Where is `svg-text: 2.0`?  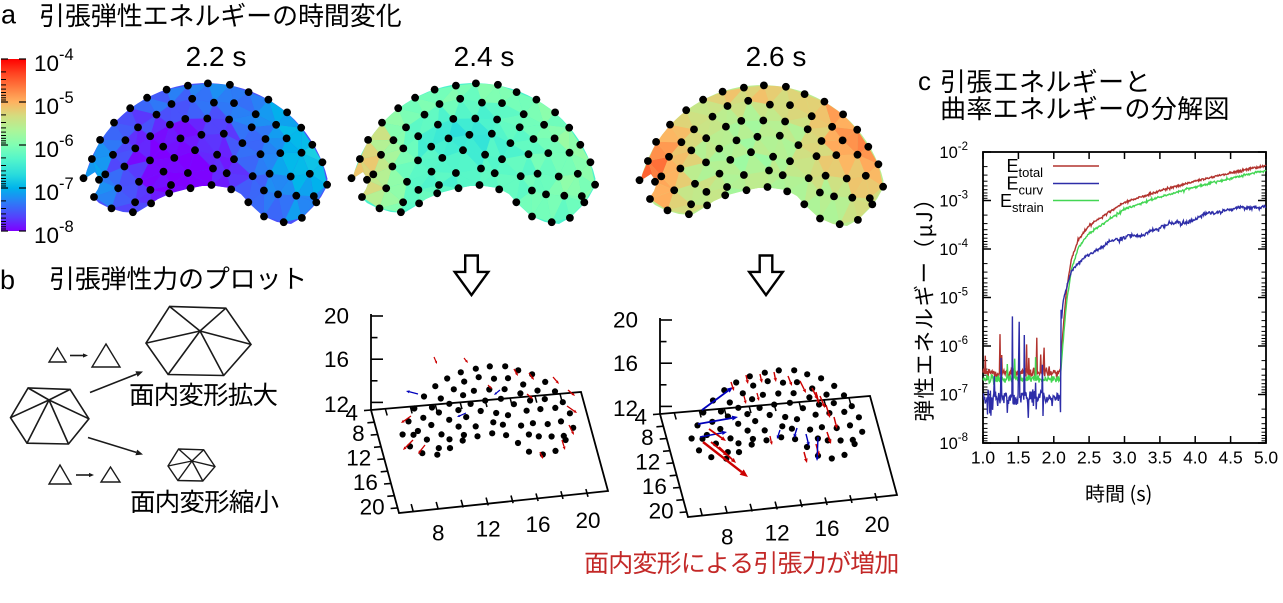
svg-text: 2.0 is located at coordinates (1054, 458).